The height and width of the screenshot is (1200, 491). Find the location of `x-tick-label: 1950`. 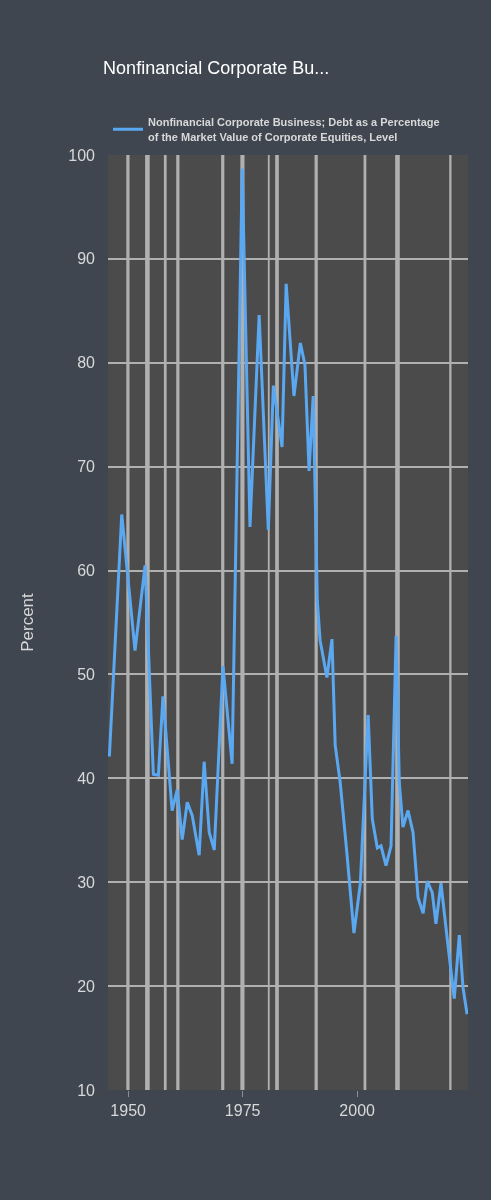

x-tick-label: 1950 is located at coordinates (128, 1111).